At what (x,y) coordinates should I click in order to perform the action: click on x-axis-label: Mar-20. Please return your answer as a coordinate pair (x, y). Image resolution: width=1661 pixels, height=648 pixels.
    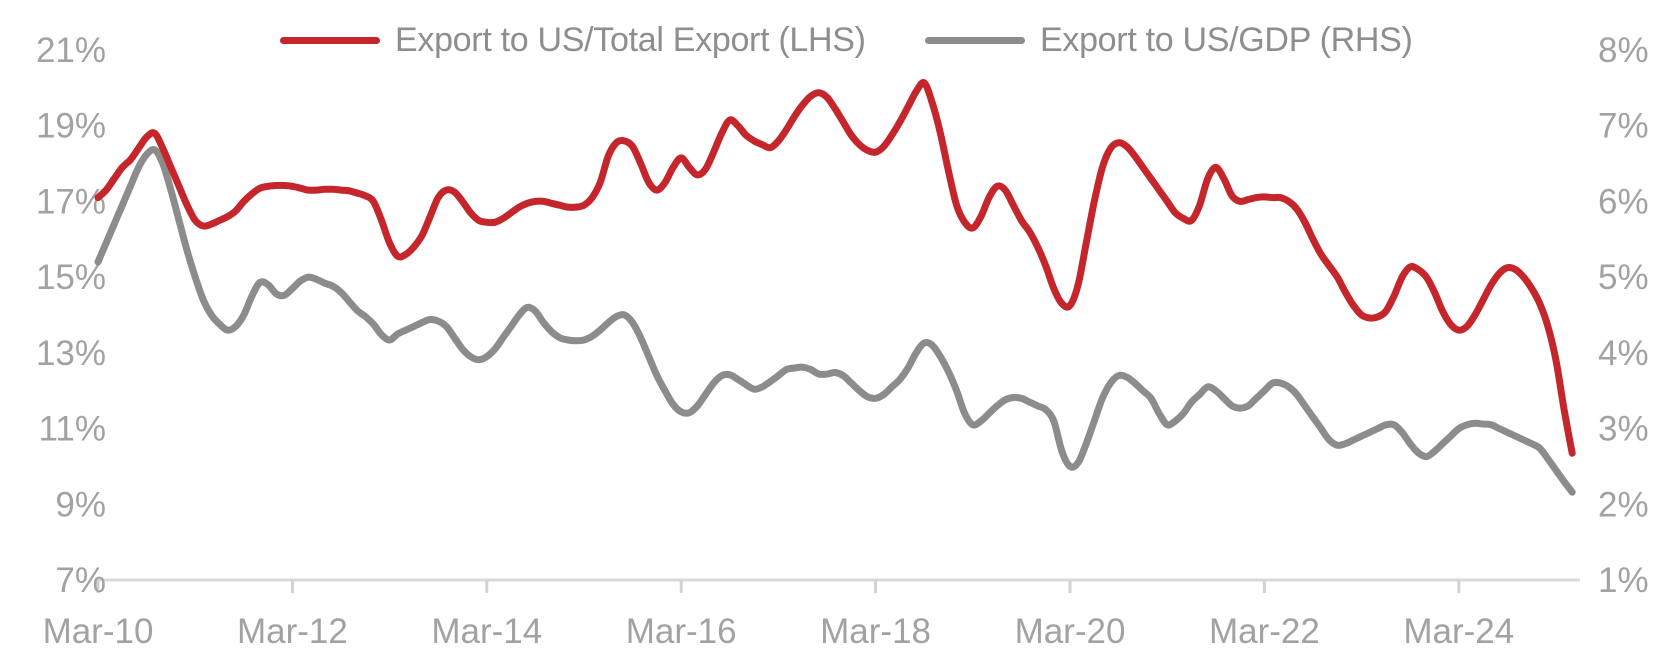
    Looking at the image, I should click on (1070, 630).